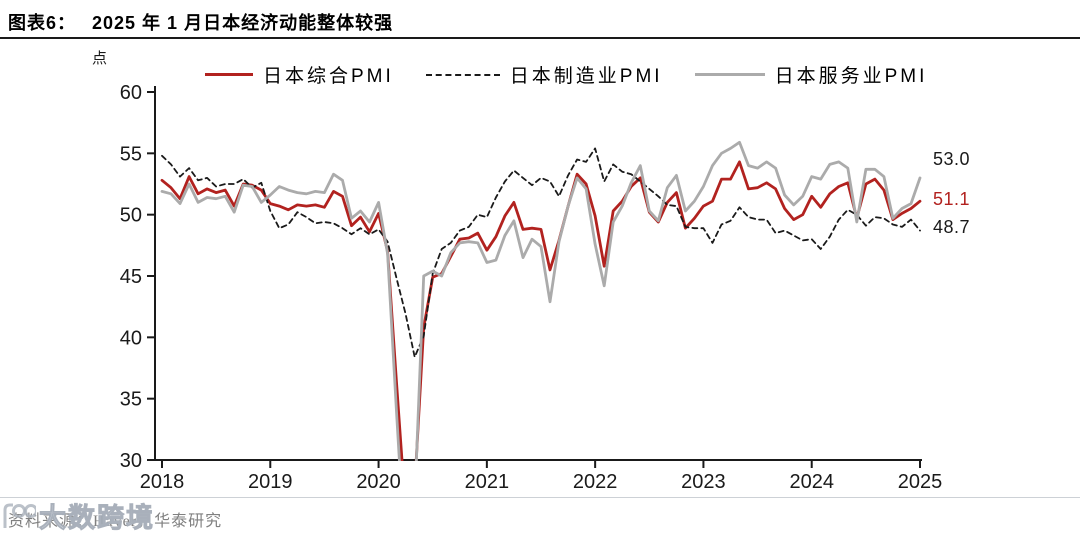  Describe the element at coordinates (811, 482) in the screenshot. I see `x-tick-label: 2024` at that location.